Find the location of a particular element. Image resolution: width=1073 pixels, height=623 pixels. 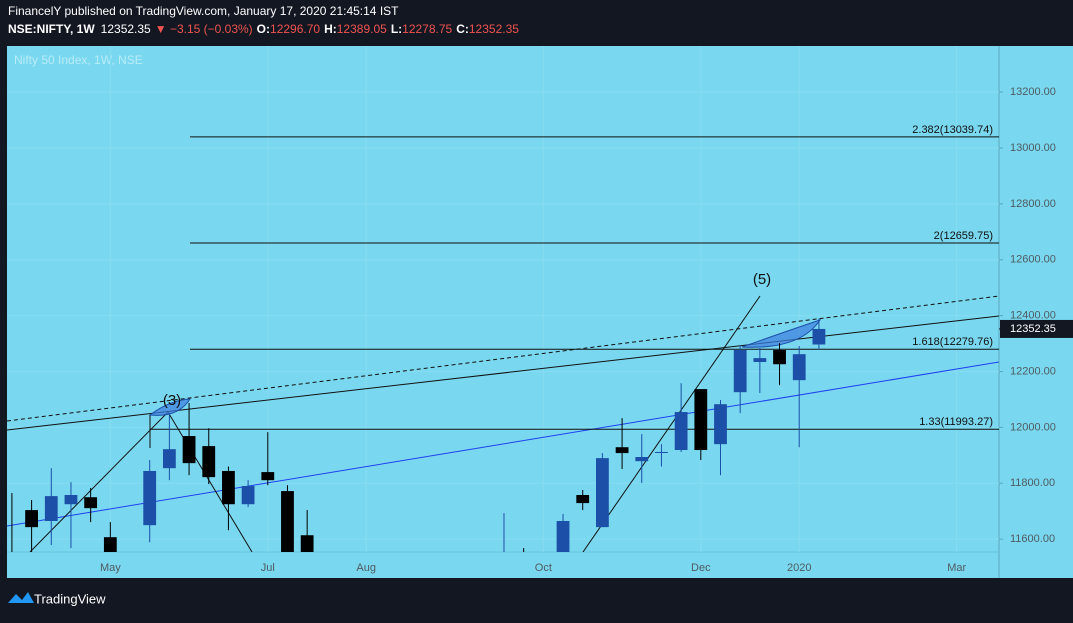

y-tick-label: 12400.00 is located at coordinates (1033, 316).